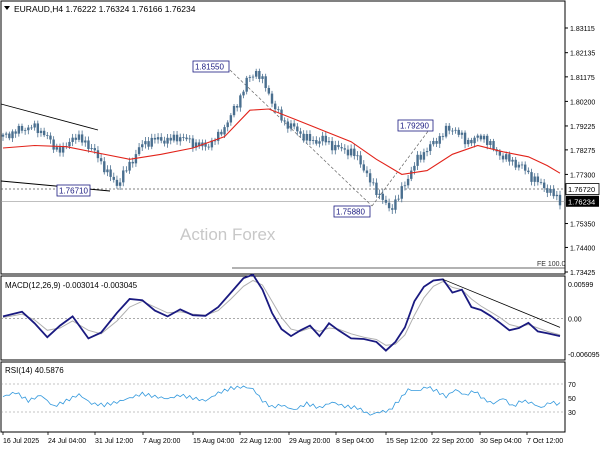 This screenshot has width=600, height=450. What do you see at coordinates (572, 385) in the screenshot?
I see `rsi-tick-label: 70` at bounding box center [572, 385].